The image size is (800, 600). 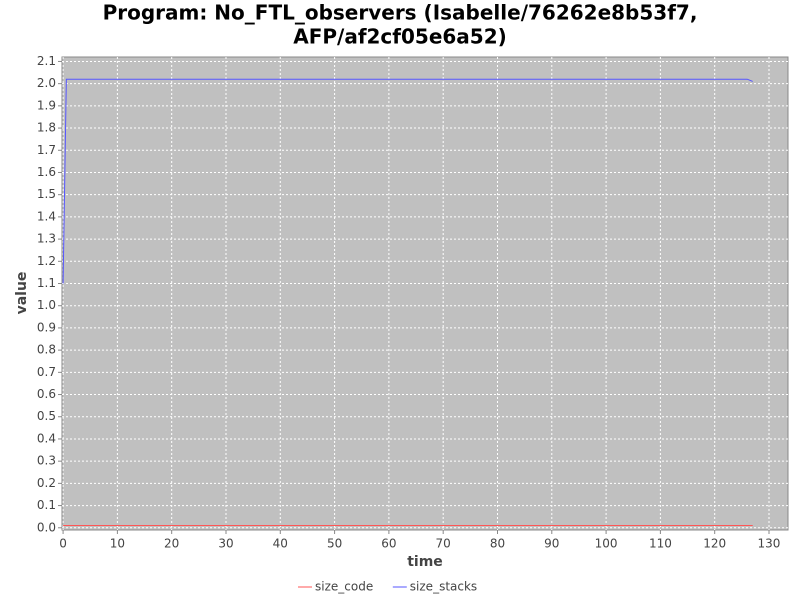 What do you see at coordinates (46, 438) in the screenshot?
I see `y-tick-label: 0.4` at bounding box center [46, 438].